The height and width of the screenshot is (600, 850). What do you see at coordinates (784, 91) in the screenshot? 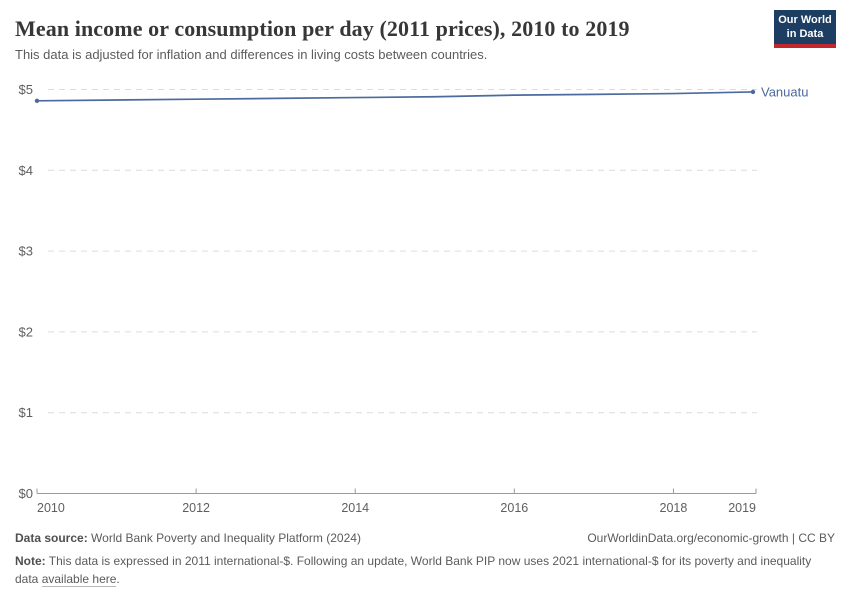
I see `series-label: Vanuatu` at bounding box center [784, 91].